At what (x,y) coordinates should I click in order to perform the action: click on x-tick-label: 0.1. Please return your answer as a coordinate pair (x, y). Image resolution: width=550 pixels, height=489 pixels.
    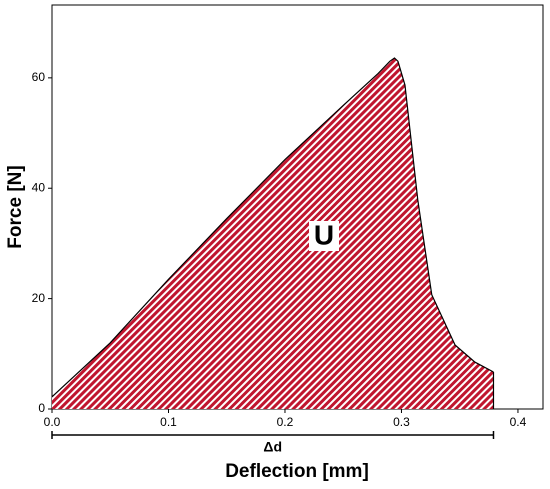
    Looking at the image, I should click on (168, 422).